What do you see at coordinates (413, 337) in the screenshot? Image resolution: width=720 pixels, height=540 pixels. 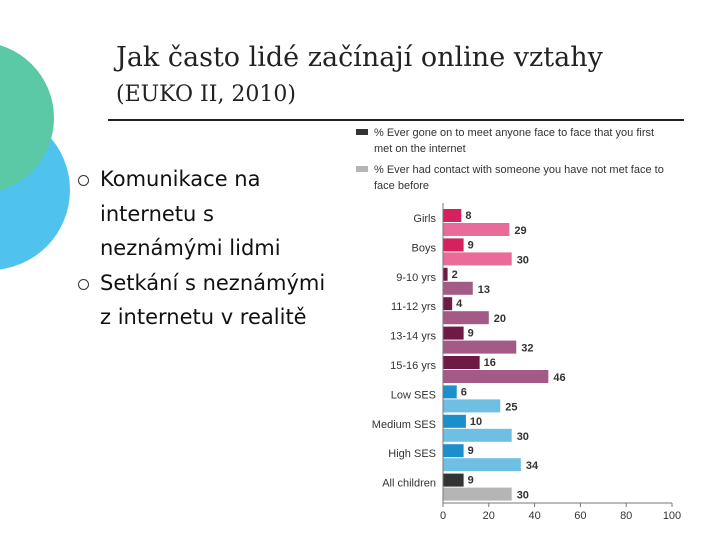 I see `category-label: 13-14 yrs` at bounding box center [413, 337].